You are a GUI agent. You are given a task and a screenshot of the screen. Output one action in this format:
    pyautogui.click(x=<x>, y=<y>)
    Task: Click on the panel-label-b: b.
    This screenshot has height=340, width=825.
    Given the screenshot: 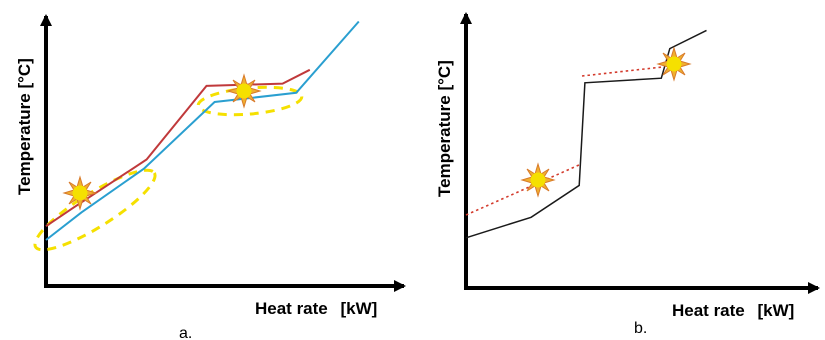 What is the action you would take?
    pyautogui.click(x=640, y=328)
    